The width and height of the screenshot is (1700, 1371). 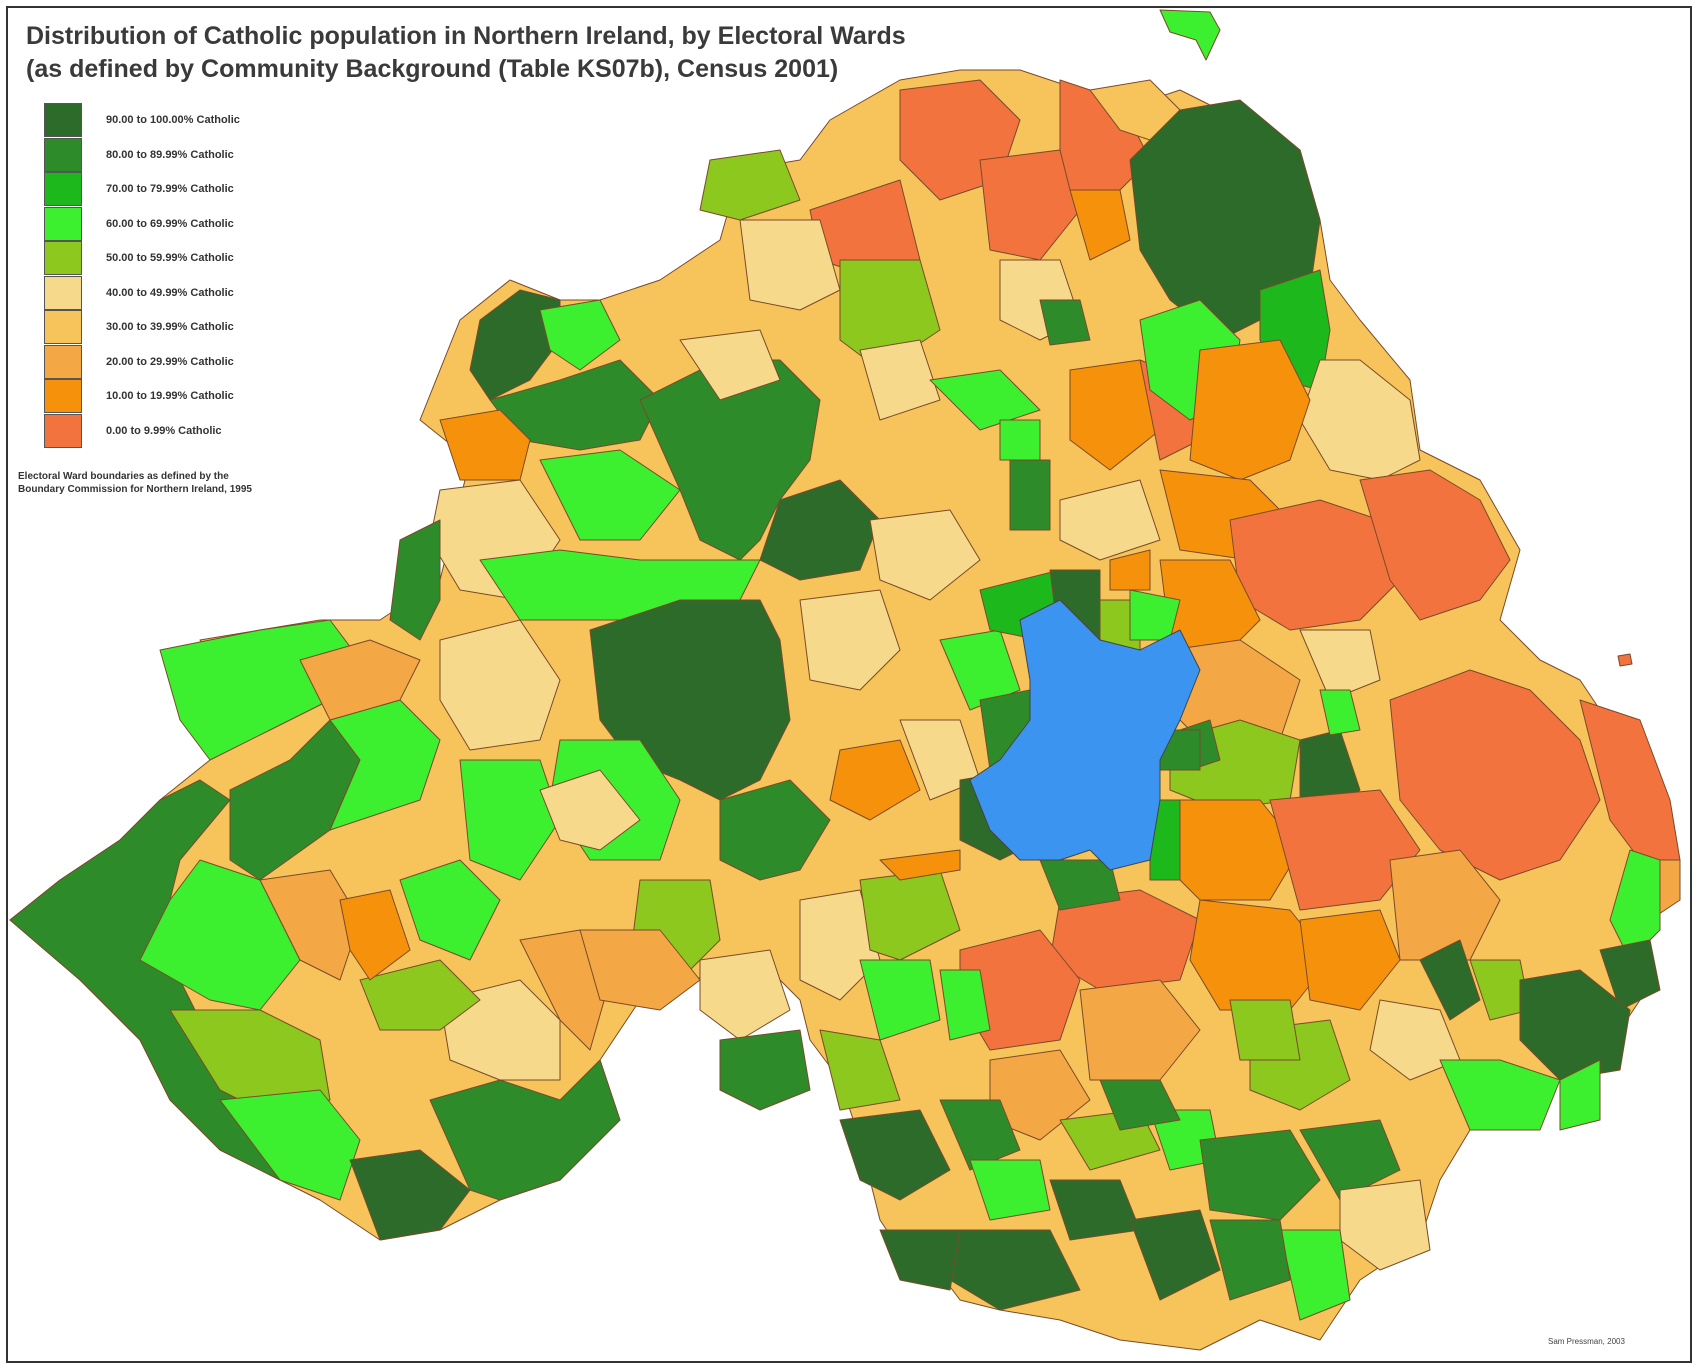 I want to click on ward-south-orange2, so click(x=640, y=970).